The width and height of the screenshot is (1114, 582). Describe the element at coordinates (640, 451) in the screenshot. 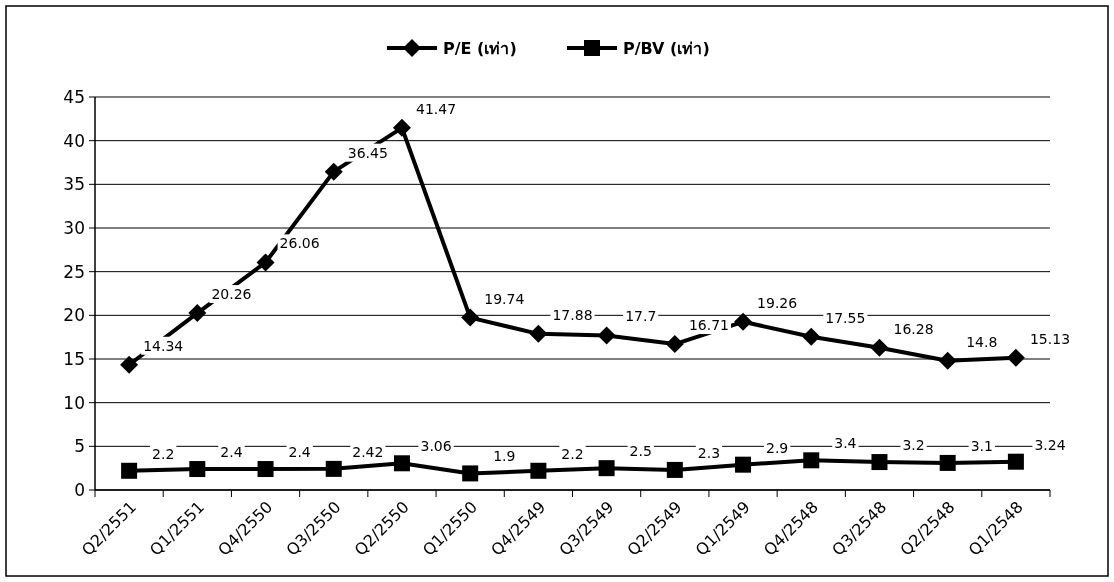

I see `data-label: 2.5` at that location.